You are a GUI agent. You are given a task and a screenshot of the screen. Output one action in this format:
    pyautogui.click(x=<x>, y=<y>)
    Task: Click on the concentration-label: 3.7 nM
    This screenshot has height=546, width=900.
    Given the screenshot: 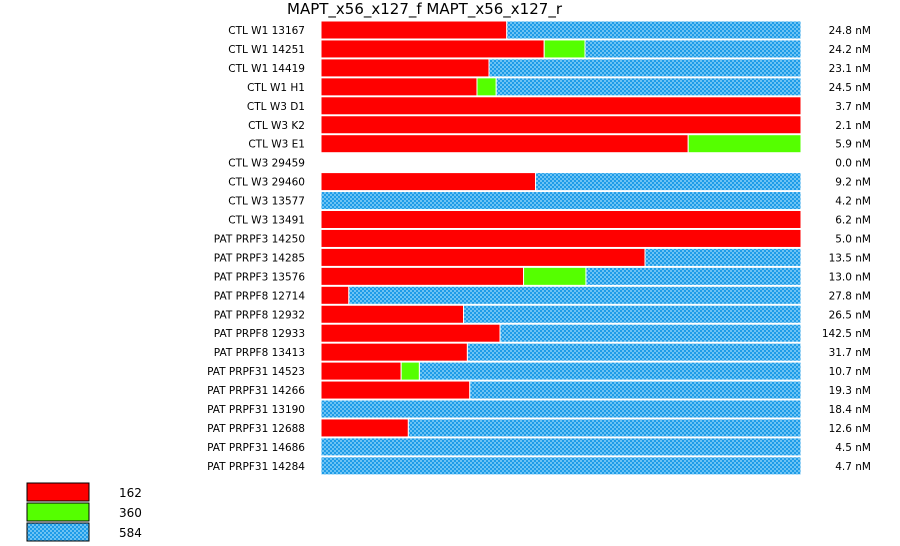 What is the action you would take?
    pyautogui.click(x=853, y=107)
    